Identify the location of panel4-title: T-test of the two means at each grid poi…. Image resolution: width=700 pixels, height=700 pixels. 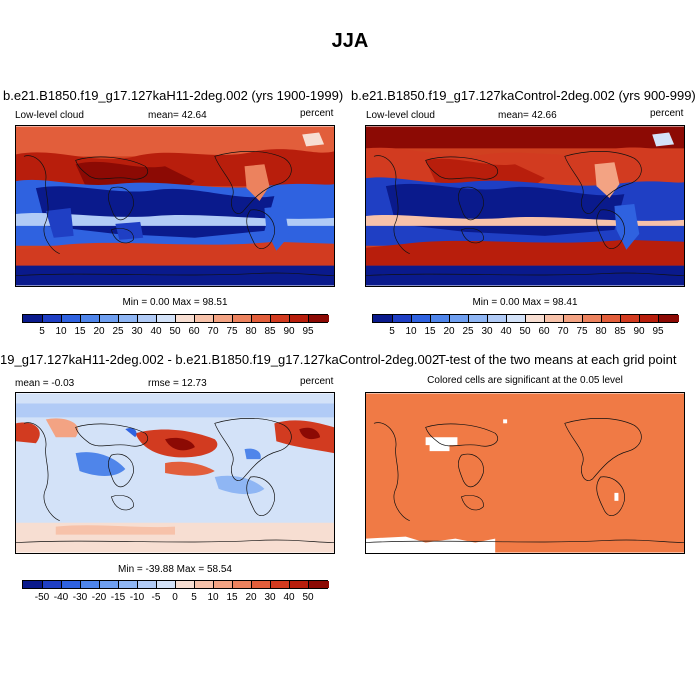
(557, 359).